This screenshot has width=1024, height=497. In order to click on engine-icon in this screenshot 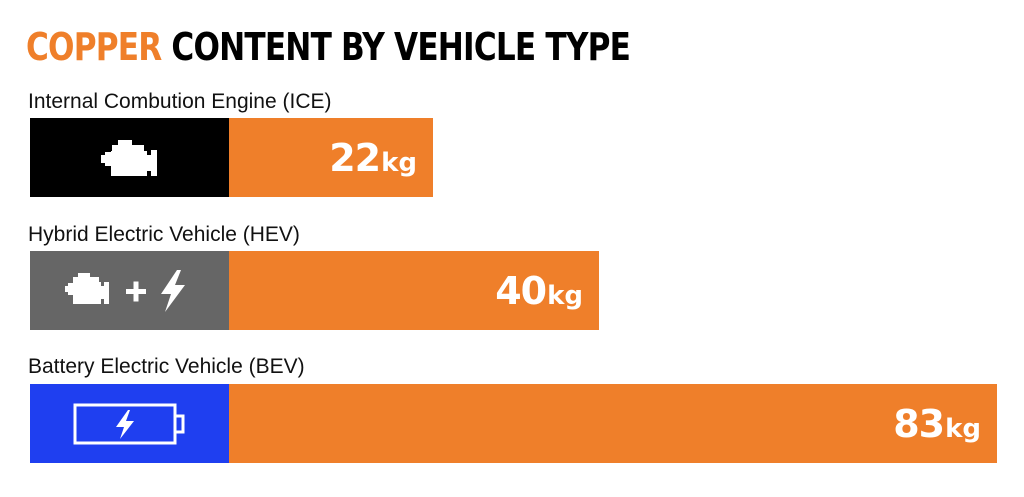, I will do `click(128, 157)`.